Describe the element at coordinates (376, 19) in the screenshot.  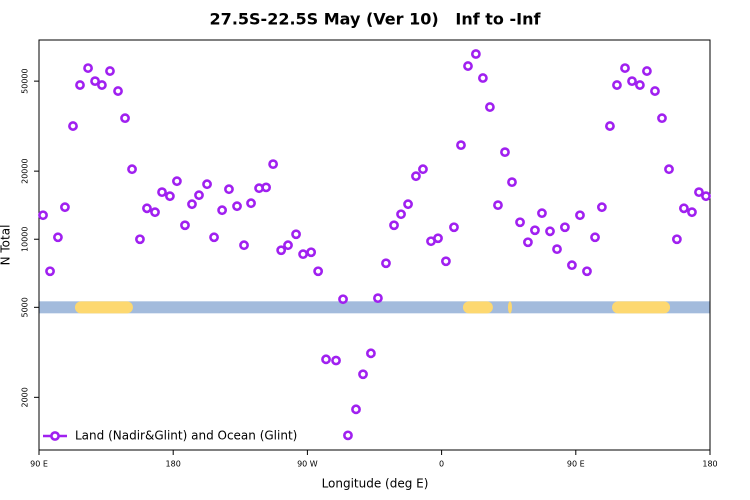
I see `chart-title: 27.5S-22.5S May (Ver 10) Inf to -Inf` at that location.